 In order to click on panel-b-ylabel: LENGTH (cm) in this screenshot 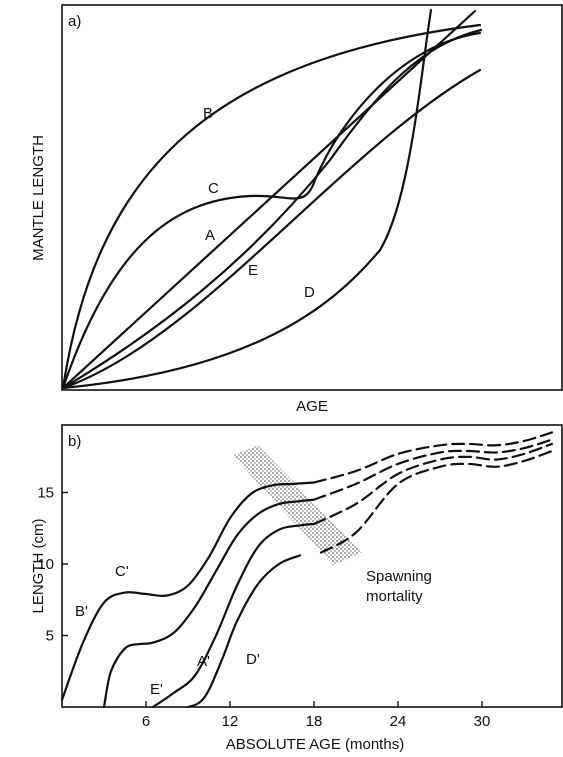, I will do `click(38, 566)`.